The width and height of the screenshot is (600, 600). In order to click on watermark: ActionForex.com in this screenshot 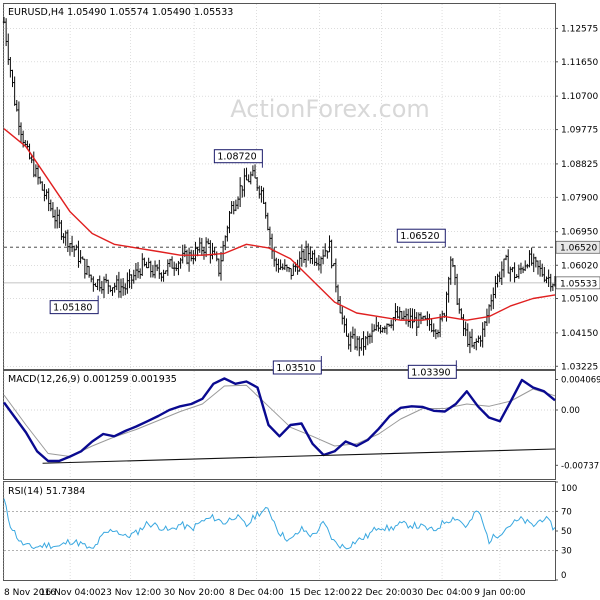, I will do `click(330, 109)`.